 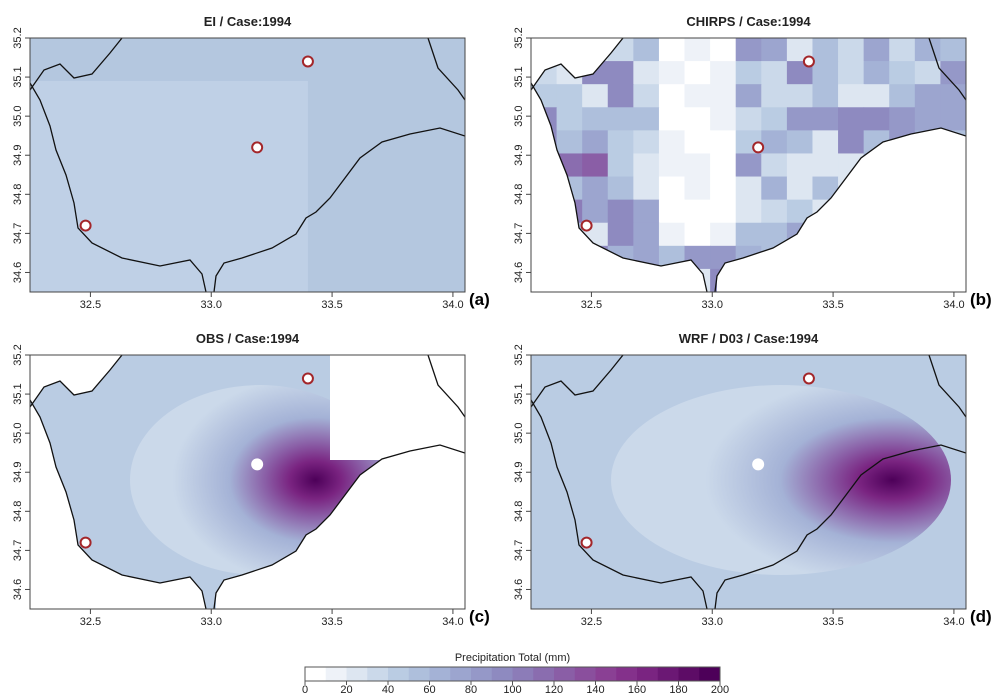 I want to click on colorbar-tick-label: 0, so click(x=305, y=690).